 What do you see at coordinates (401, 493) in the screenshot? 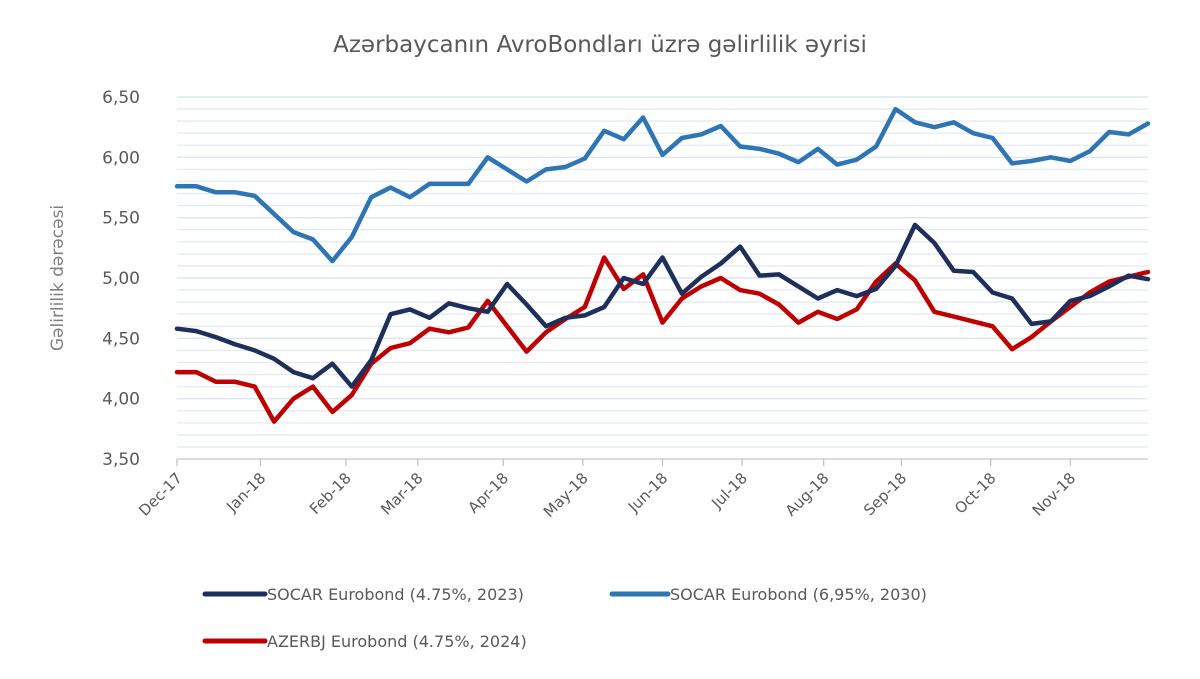
I see `x-tick-label: Mar-18` at bounding box center [401, 493].